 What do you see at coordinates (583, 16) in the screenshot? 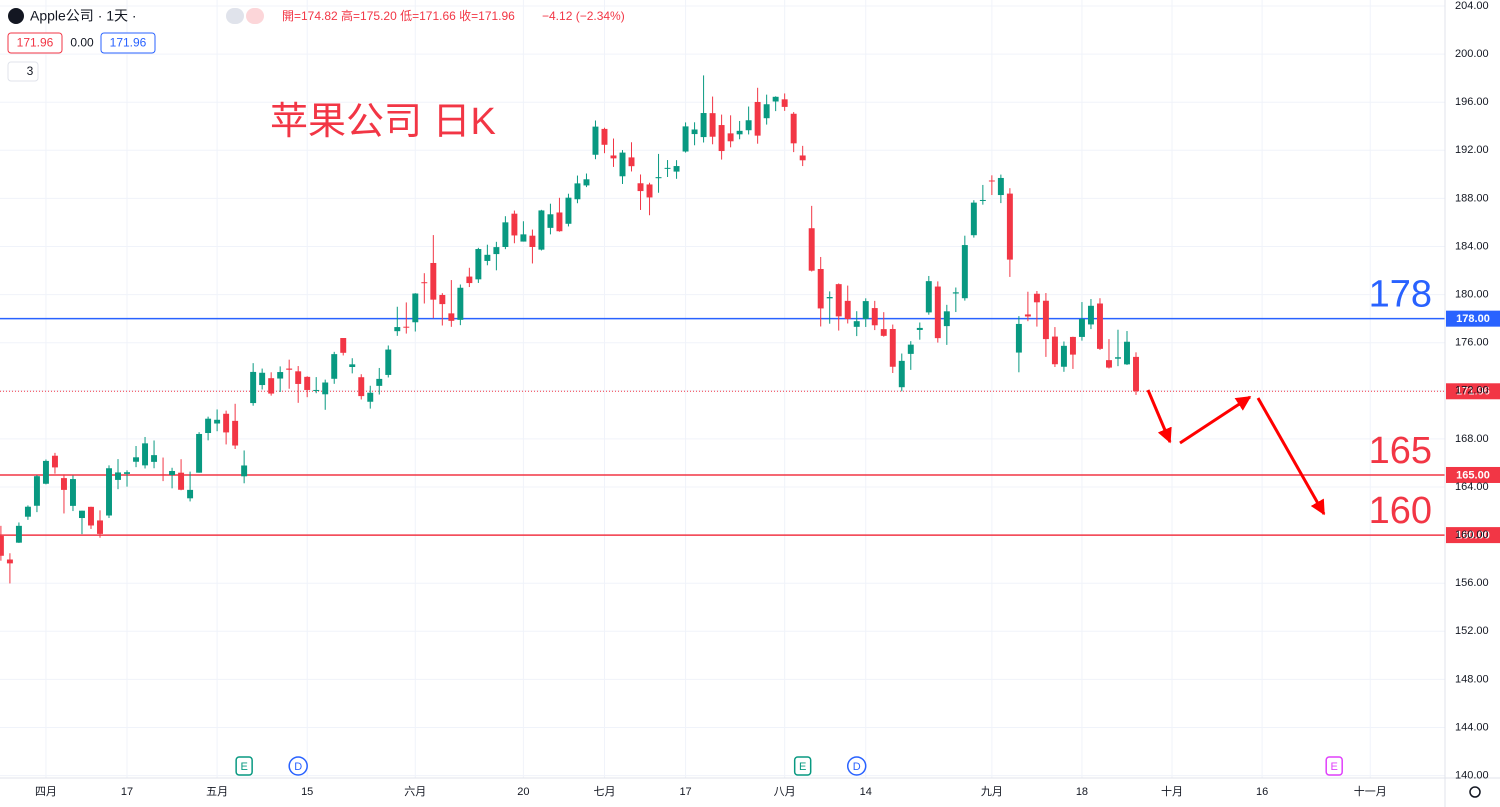
I see `change: −4.12 (−2.34%)` at bounding box center [583, 16].